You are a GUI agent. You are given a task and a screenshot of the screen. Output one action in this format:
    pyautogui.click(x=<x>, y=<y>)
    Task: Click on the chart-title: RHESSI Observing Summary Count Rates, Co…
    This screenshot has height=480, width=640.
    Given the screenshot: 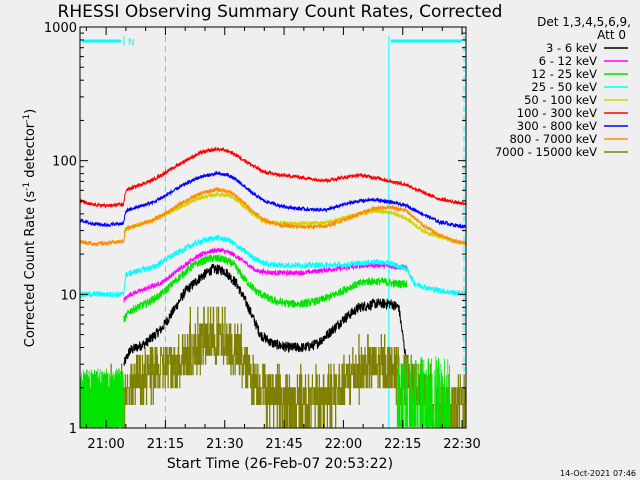 What is the action you would take?
    pyautogui.click(x=280, y=12)
    